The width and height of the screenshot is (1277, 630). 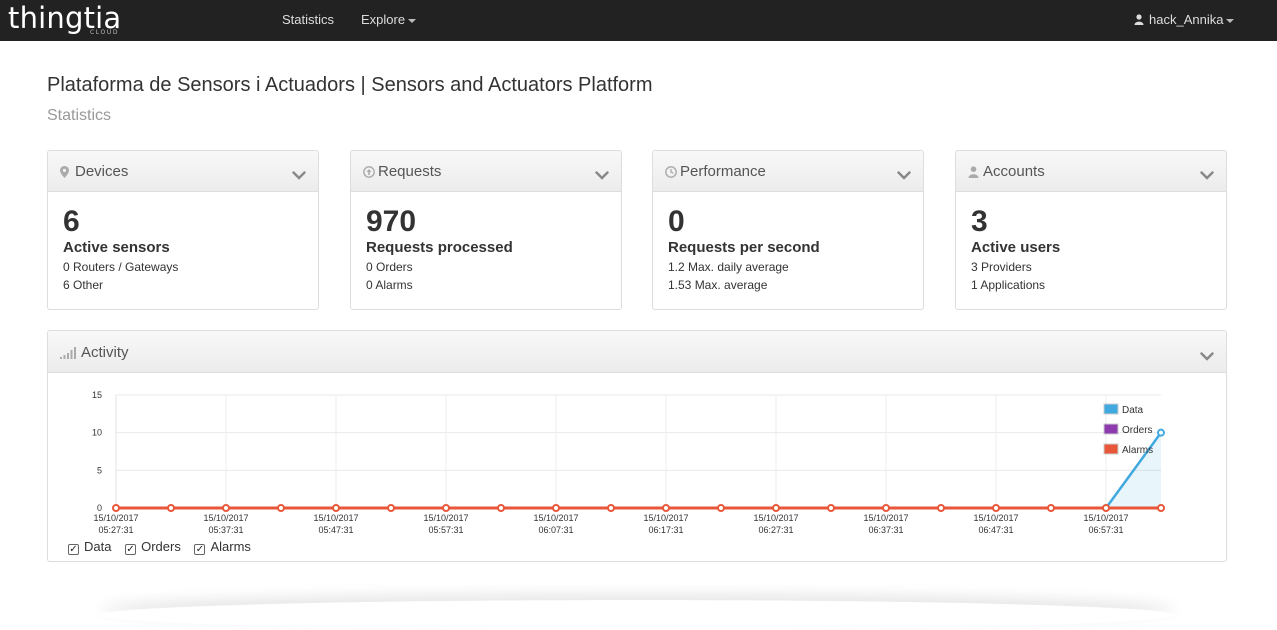 I want to click on performance-sub2: 1.53 Max. average, so click(x=718, y=285).